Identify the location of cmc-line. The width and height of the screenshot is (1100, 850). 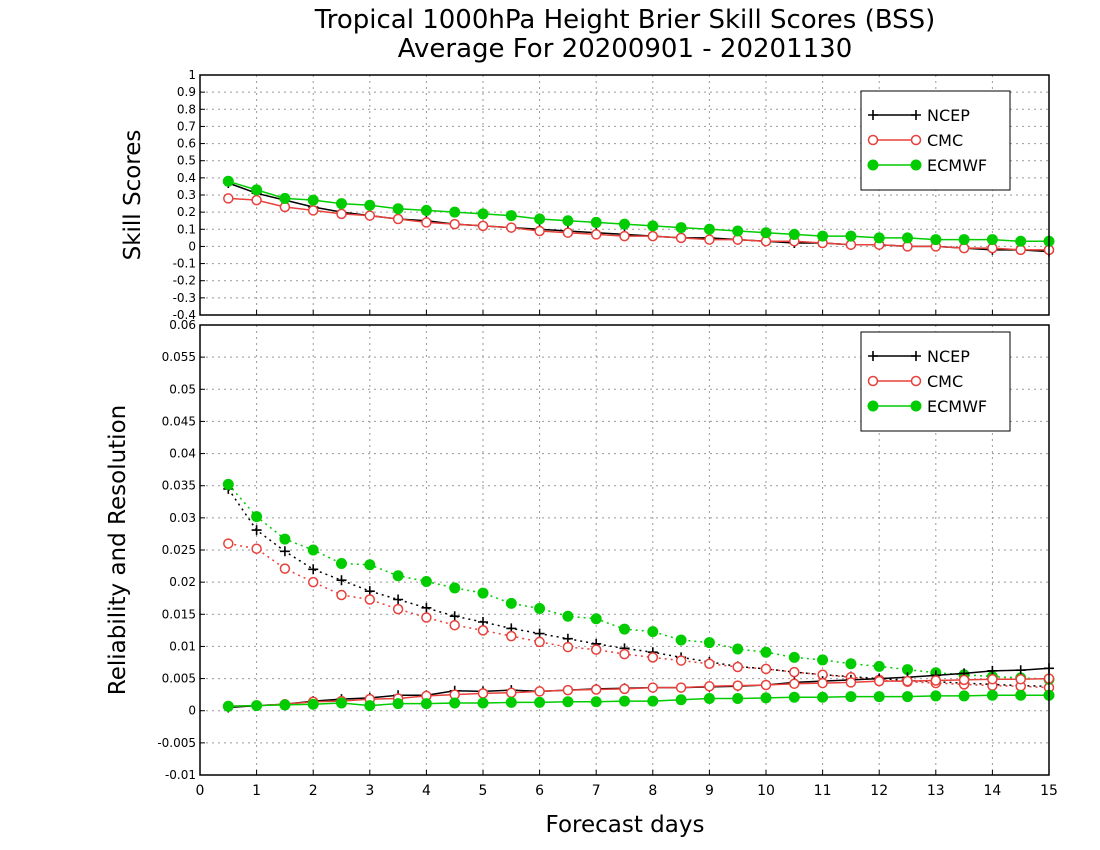
(639, 615).